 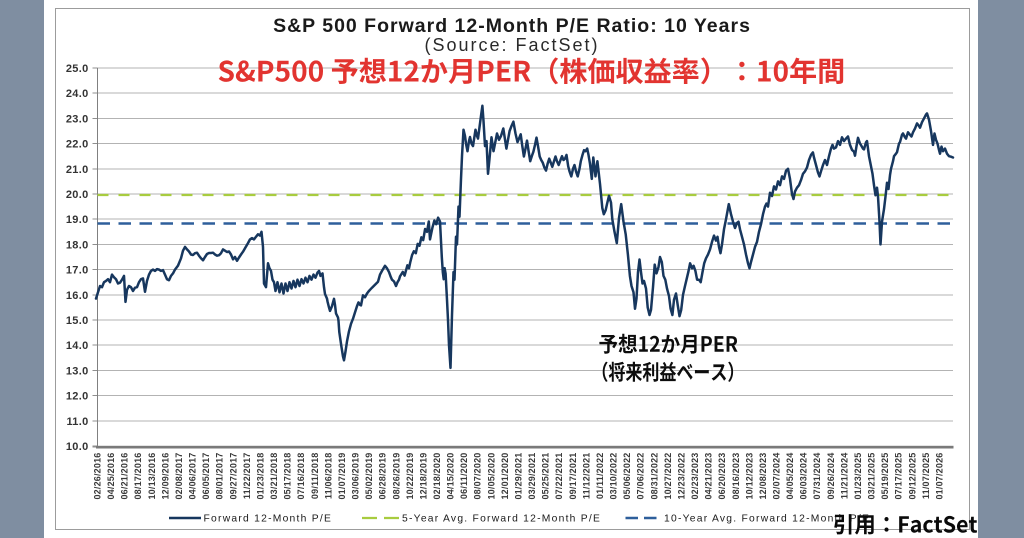 What do you see at coordinates (77, 321) in the screenshot?
I see `svg-text: 15.0` at bounding box center [77, 321].